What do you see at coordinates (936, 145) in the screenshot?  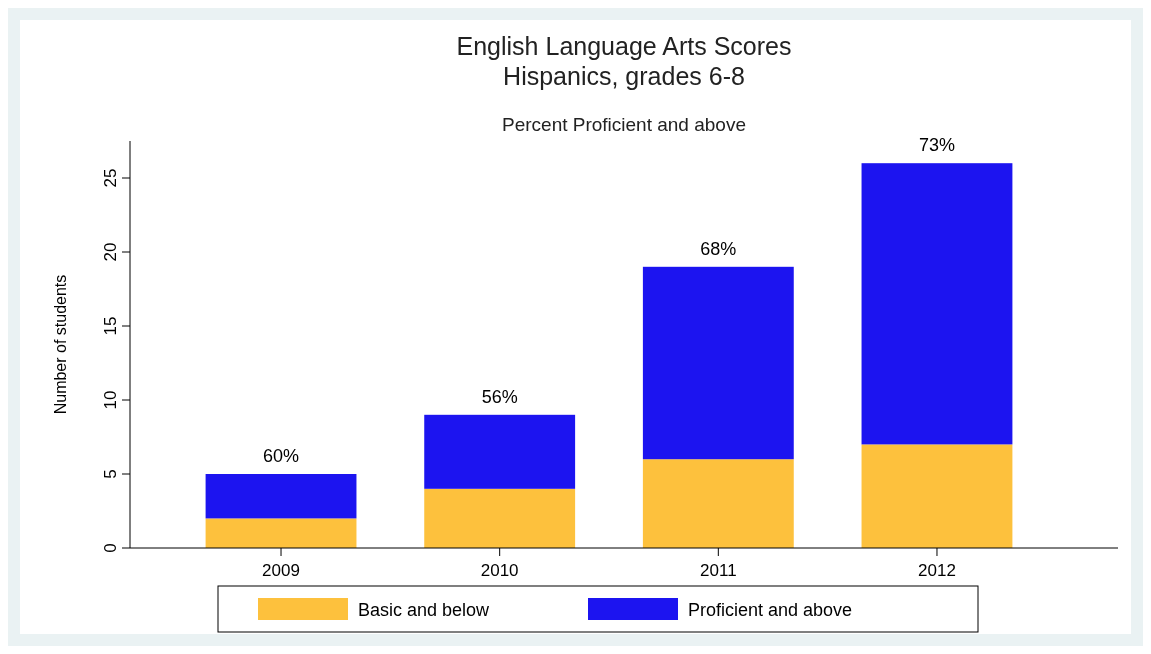 I see `annotation: 73%` at bounding box center [936, 145].